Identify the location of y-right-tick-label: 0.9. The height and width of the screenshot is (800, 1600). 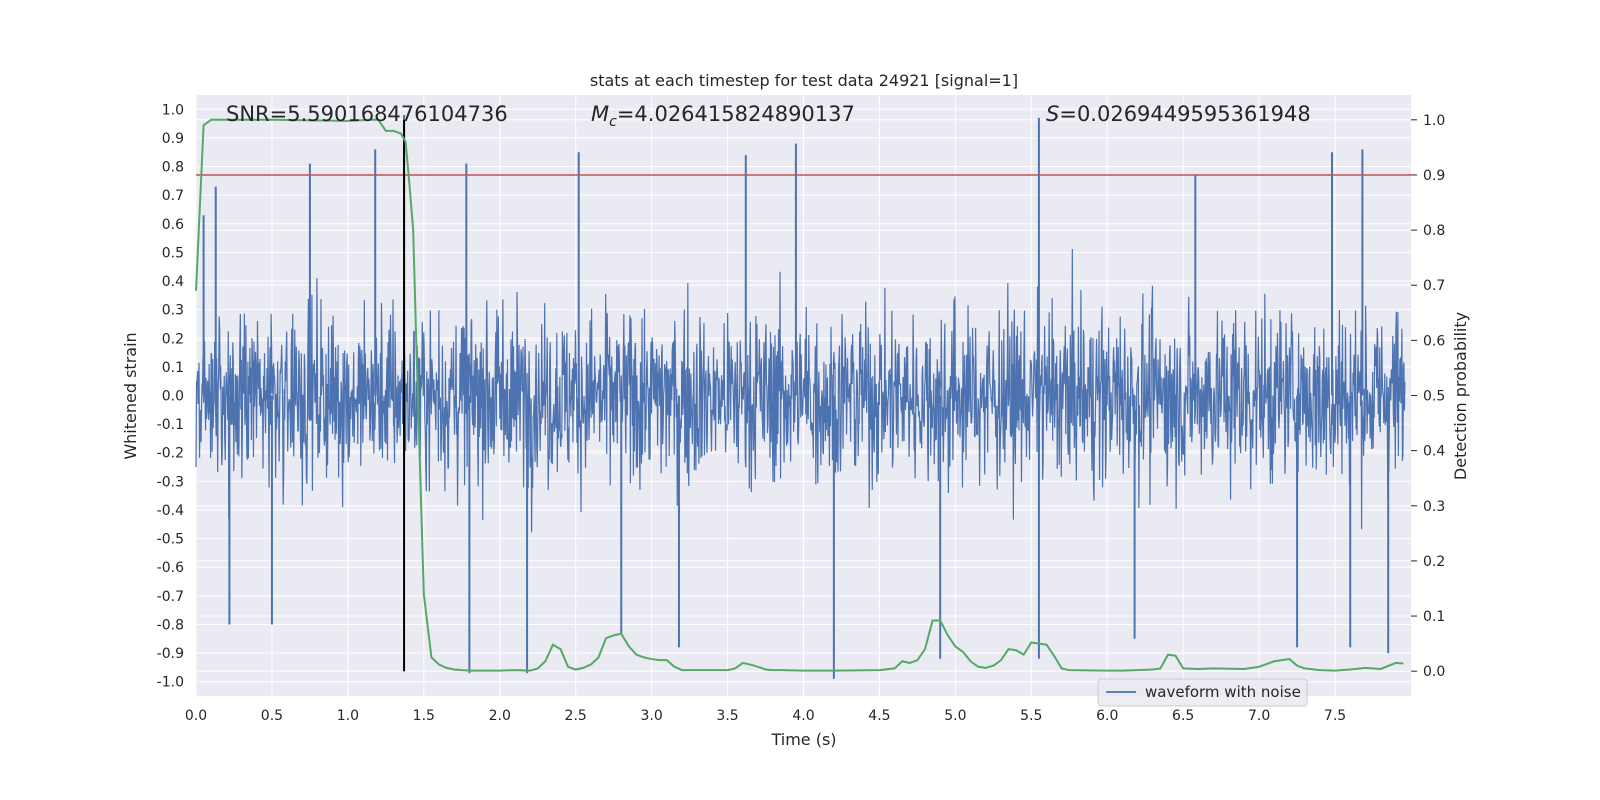
(1434, 176).